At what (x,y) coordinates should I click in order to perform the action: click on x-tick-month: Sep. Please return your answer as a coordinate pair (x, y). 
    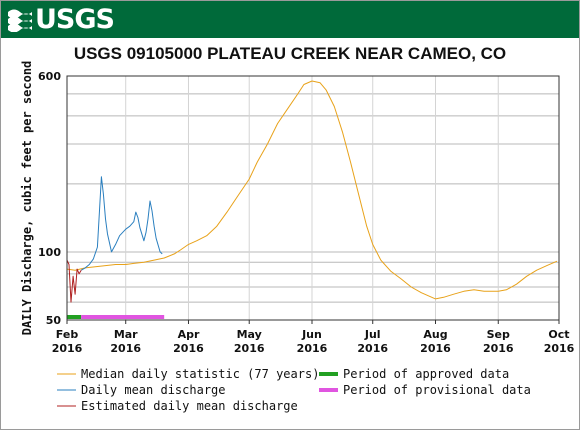
    Looking at the image, I should click on (498, 334).